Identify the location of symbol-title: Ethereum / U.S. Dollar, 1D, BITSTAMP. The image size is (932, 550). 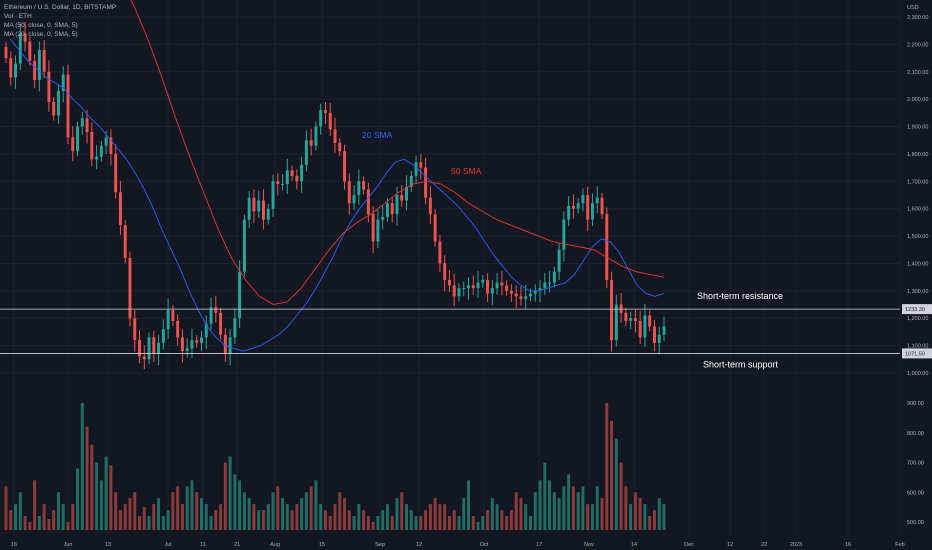
(60, 7).